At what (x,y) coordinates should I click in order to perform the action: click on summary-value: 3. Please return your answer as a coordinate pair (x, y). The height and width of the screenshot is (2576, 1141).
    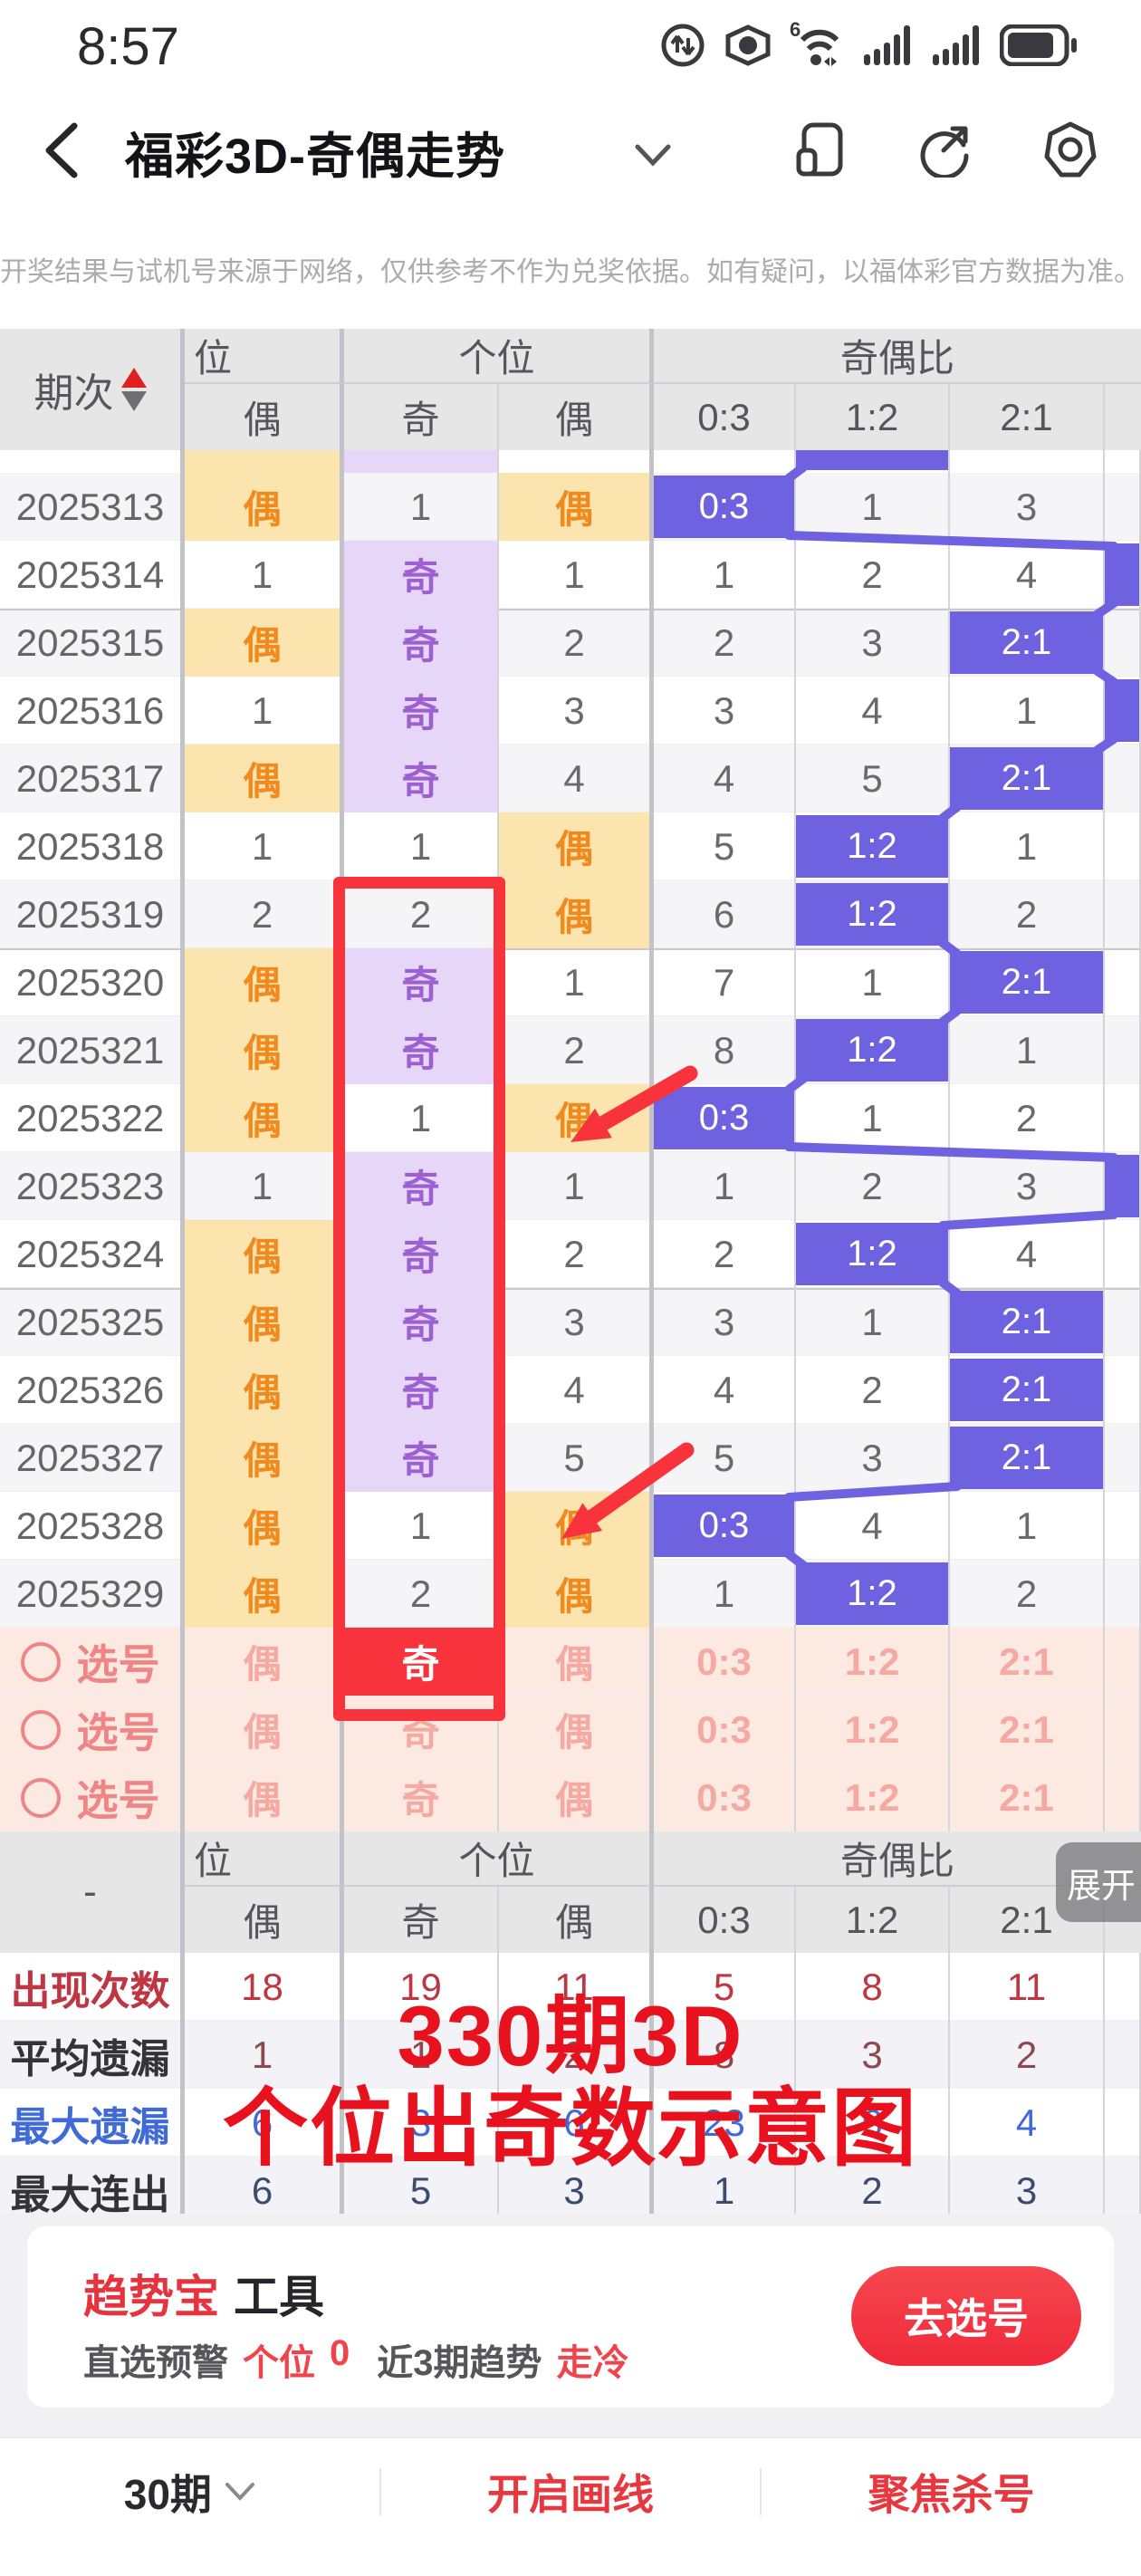
    Looking at the image, I should click on (1027, 2191).